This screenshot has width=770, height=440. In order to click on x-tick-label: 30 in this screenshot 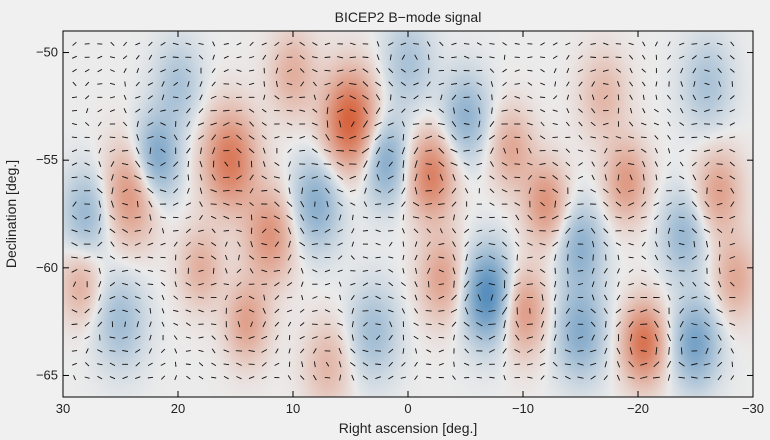, I will do `click(63, 408)`.